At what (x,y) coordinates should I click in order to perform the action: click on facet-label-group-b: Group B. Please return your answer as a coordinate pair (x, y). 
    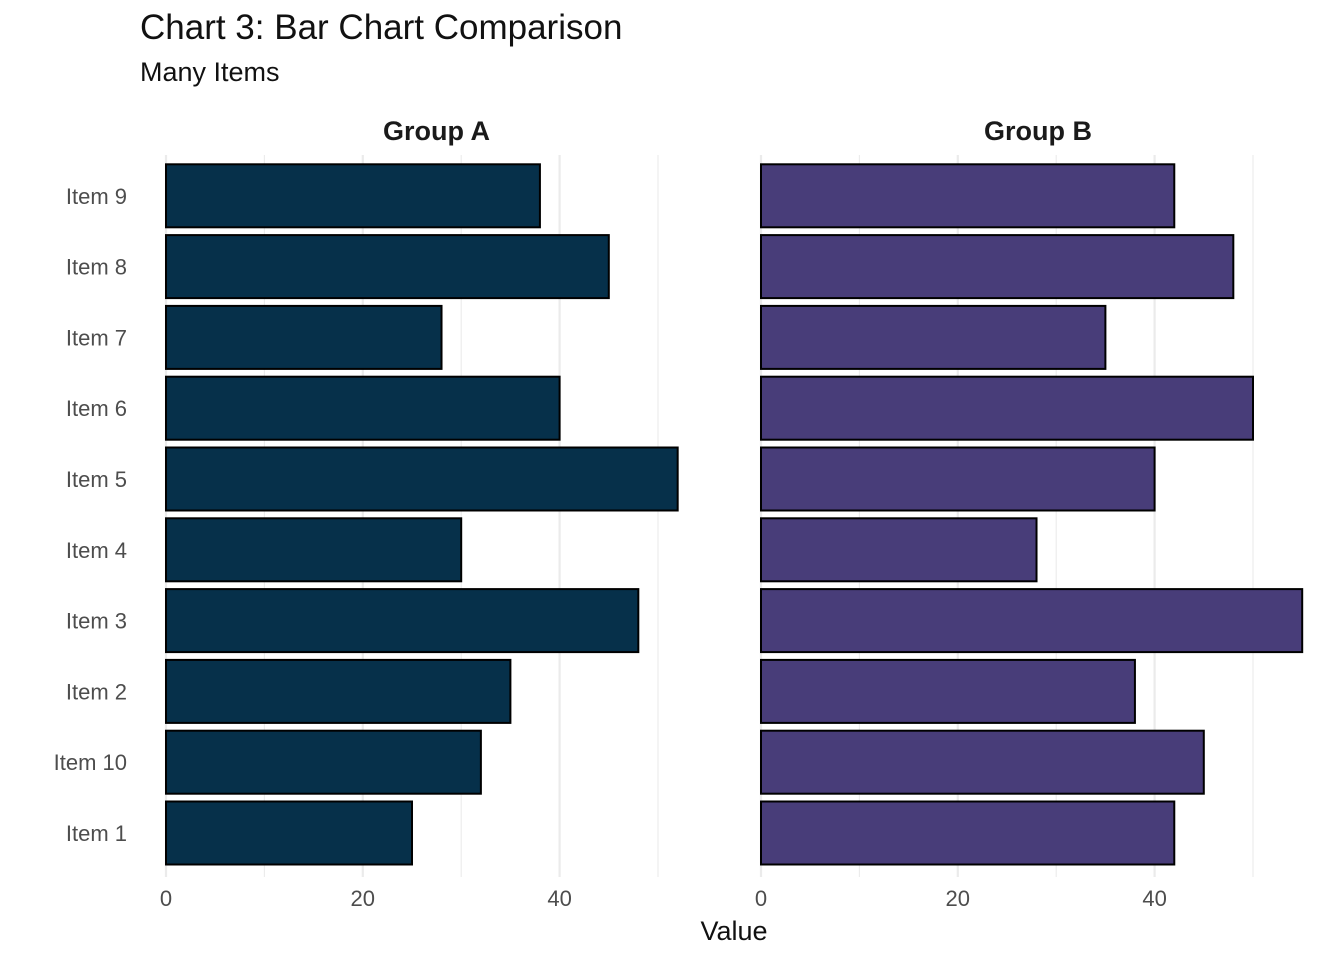
    Looking at the image, I should click on (1038, 131).